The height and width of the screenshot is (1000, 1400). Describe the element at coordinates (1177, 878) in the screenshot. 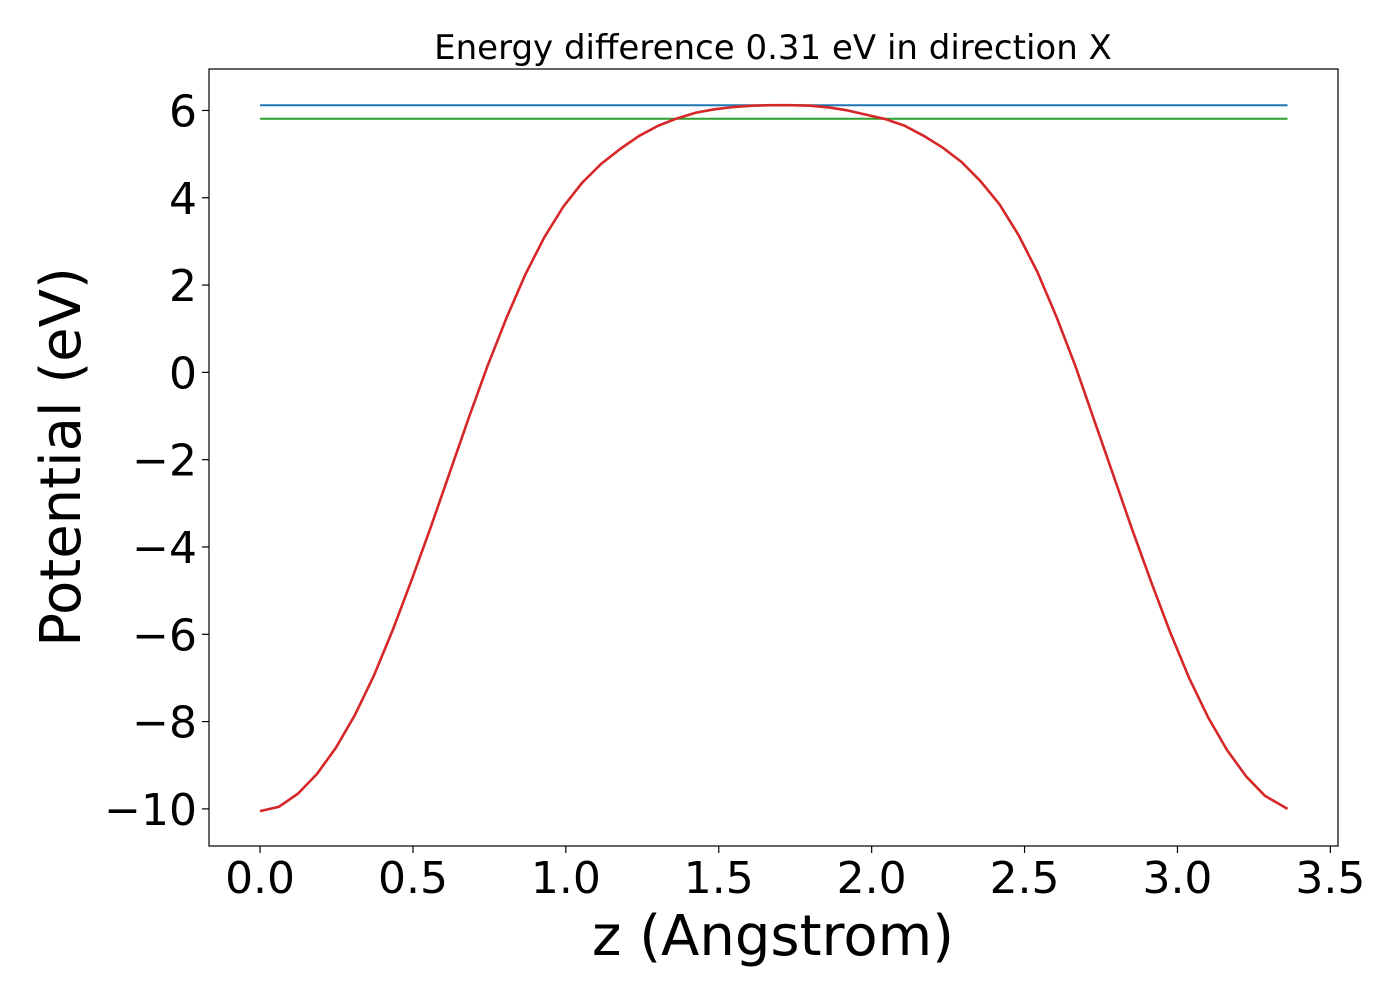

I see `x-tick-label: 3.0` at that location.